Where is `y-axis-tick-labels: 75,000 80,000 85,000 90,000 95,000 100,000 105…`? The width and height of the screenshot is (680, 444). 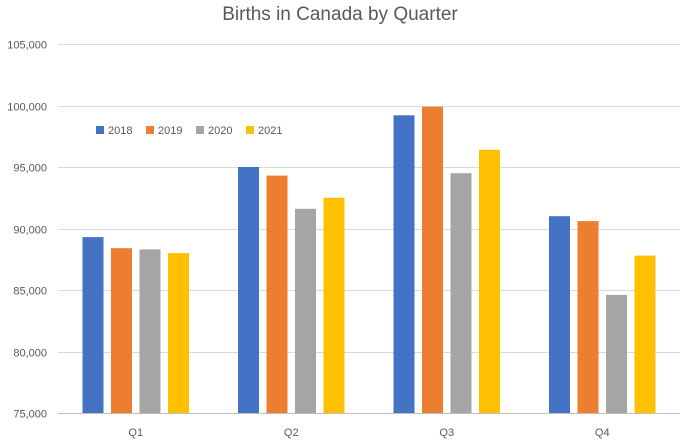 y-axis-tick-labels: 75,000 80,000 85,000 90,000 95,000 100,000 105… is located at coordinates (27, 230).